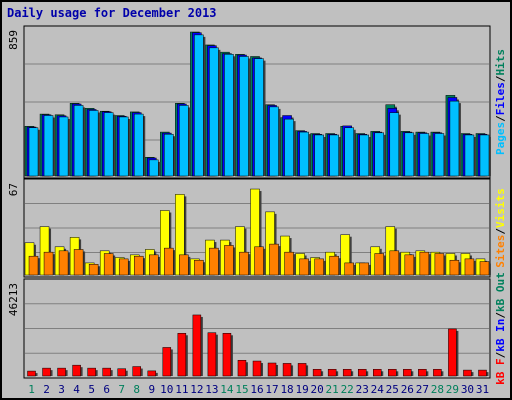 This screenshot has height=400, width=512. What do you see at coordinates (76, 389) in the screenshot?
I see `x-tick-label-4: 4` at bounding box center [76, 389].